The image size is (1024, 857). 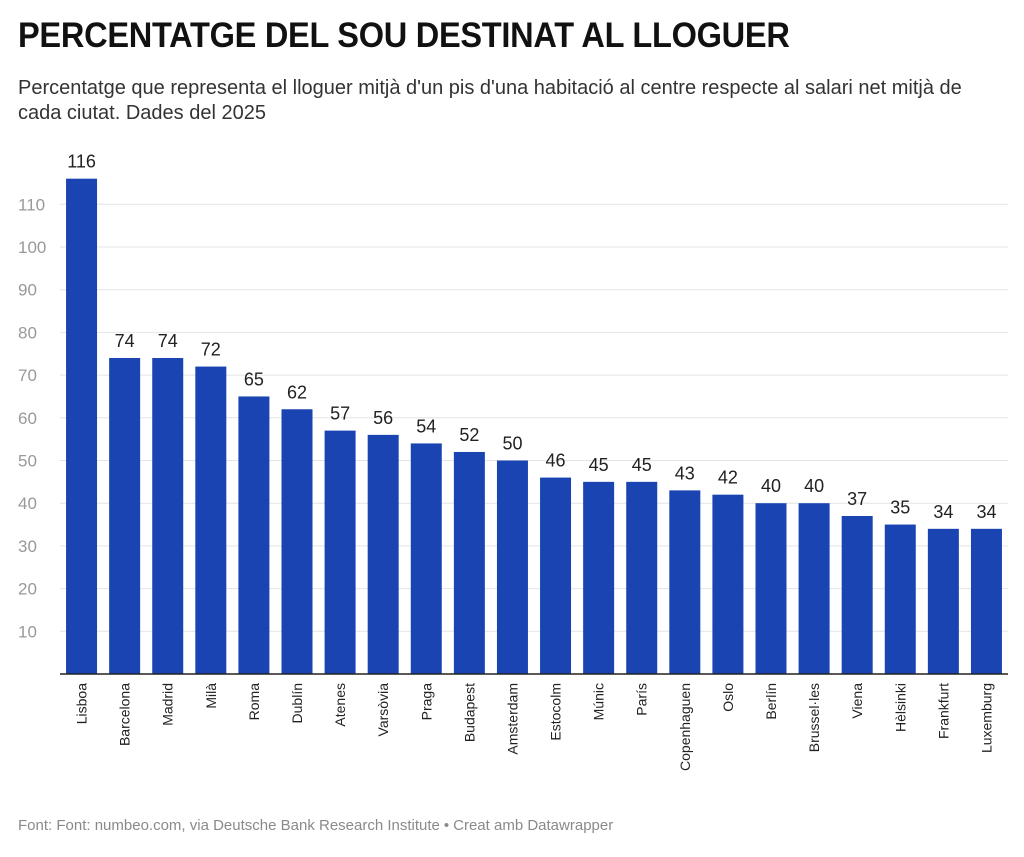 I want to click on y-tick-label: 80, so click(x=27, y=332).